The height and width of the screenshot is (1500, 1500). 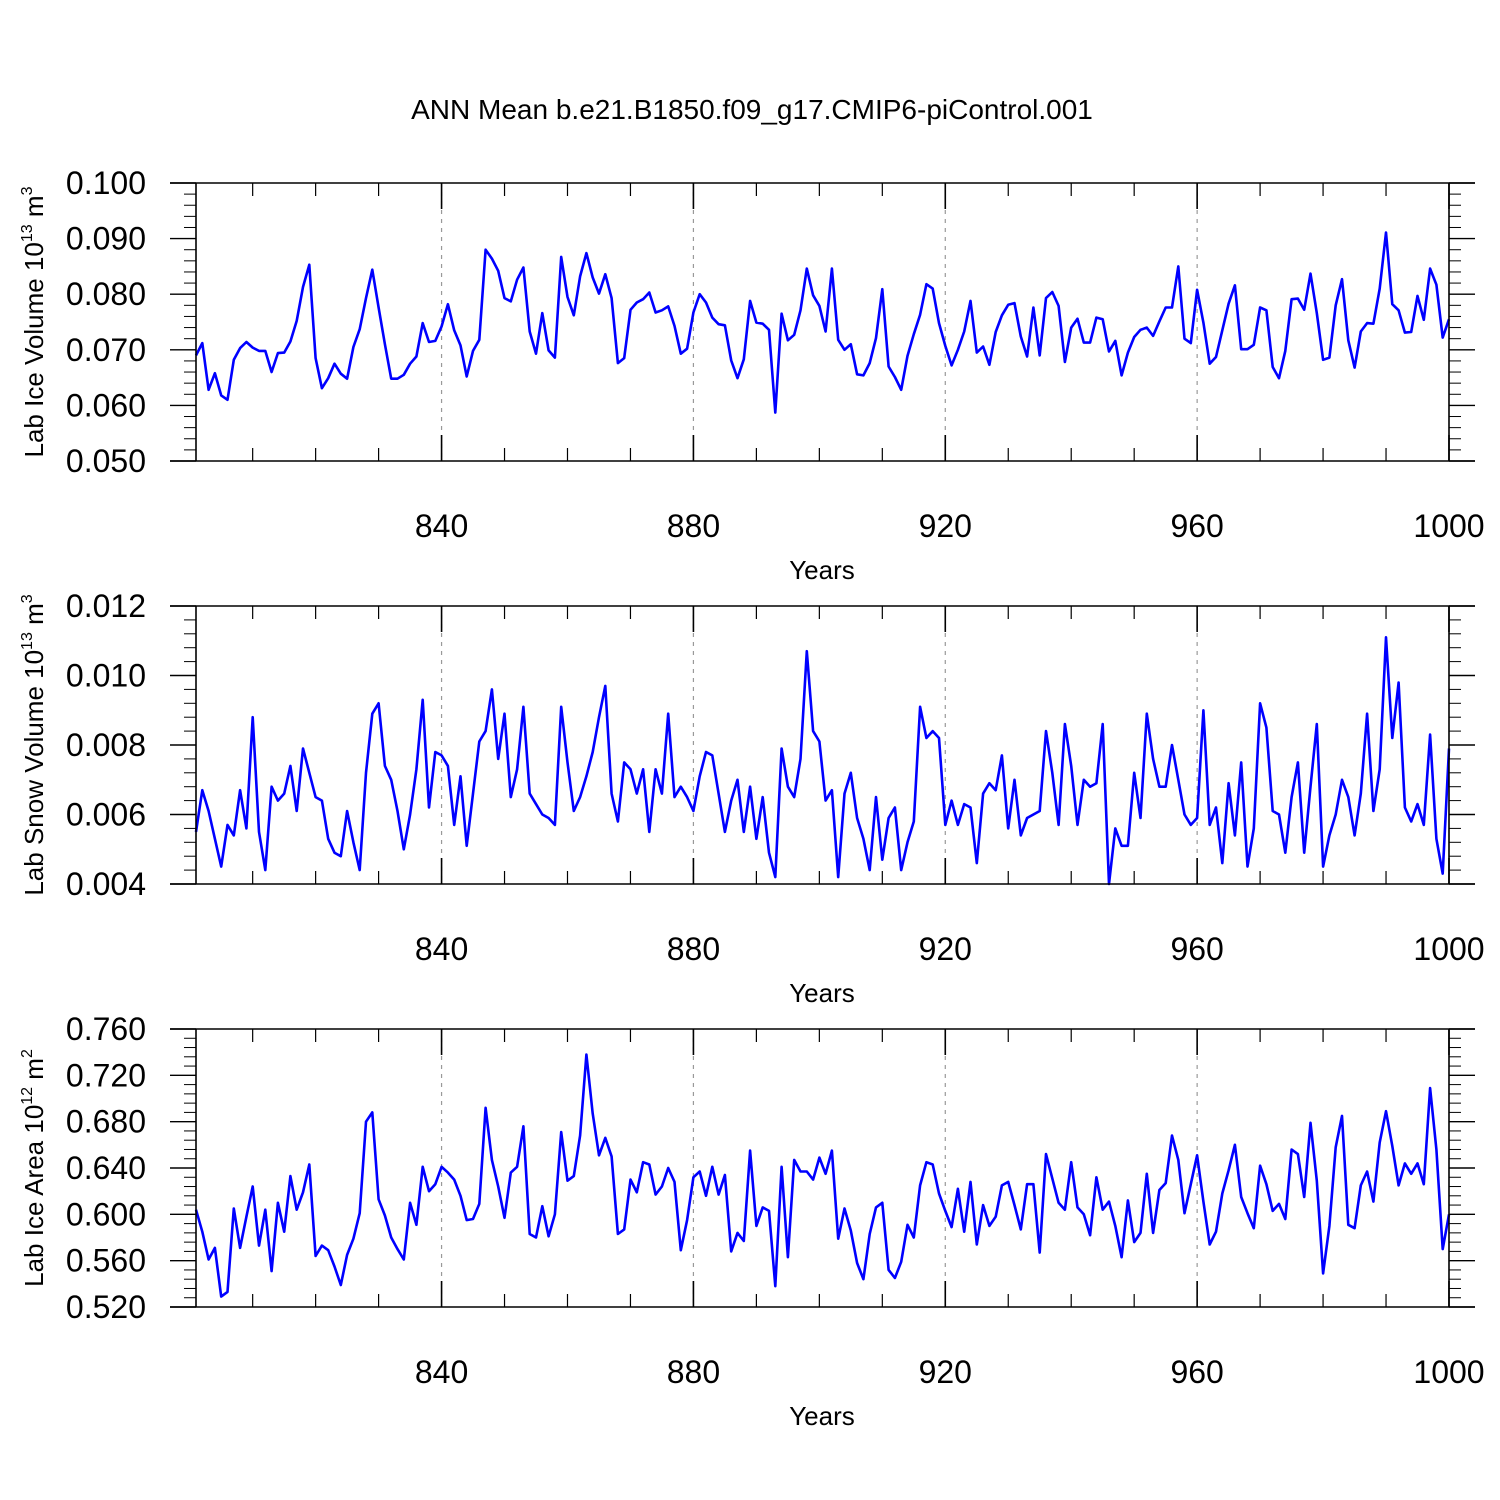 What do you see at coordinates (106, 815) in the screenshot?
I see `y-tick-label: 0.006` at bounding box center [106, 815].